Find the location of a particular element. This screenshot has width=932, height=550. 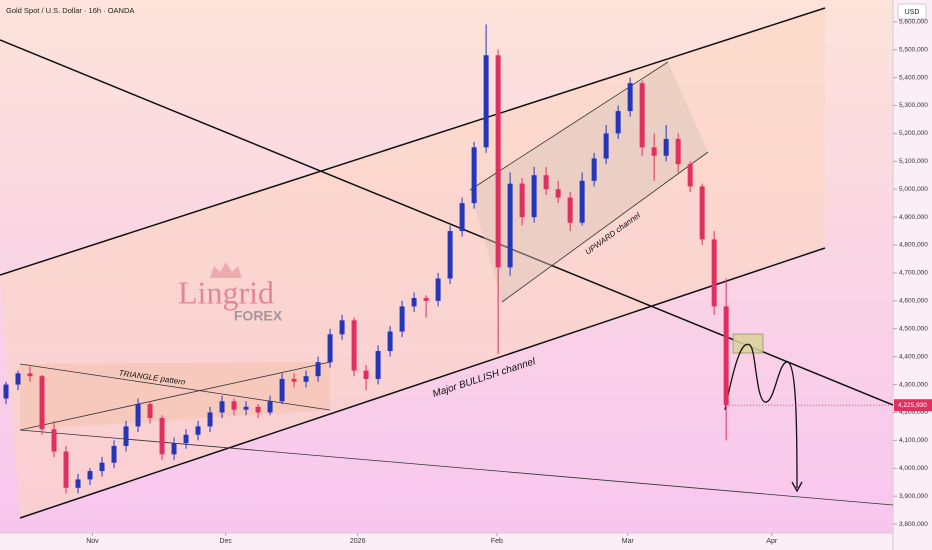

y-tick-label: 4,400,000 is located at coordinates (913, 356).